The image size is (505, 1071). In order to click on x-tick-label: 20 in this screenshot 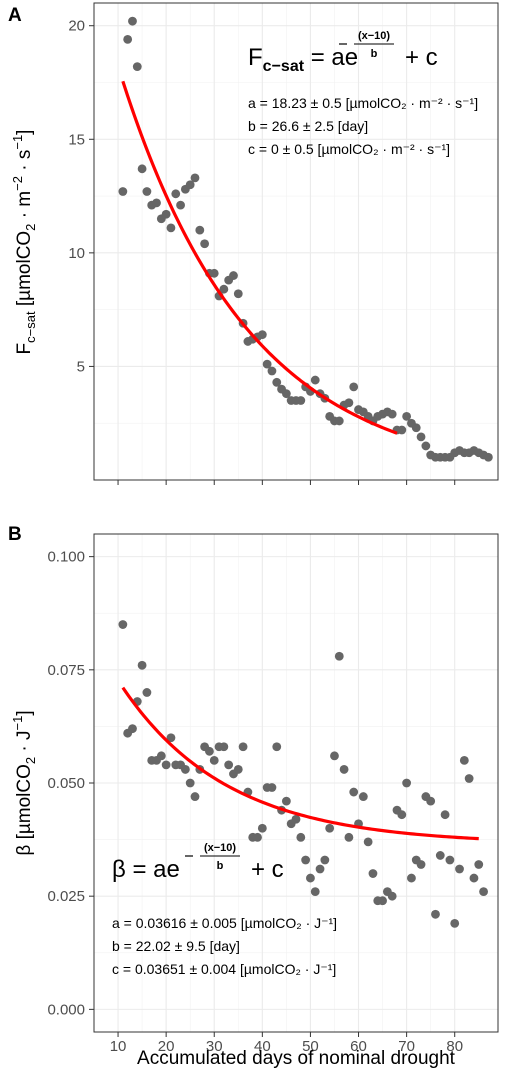, I will do `click(166, 1046)`.